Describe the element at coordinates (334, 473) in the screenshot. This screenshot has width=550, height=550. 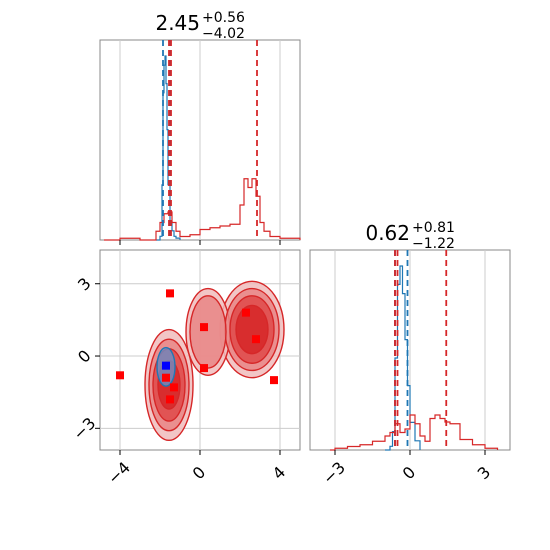
I see `xtick-label-my-0: −3` at that location.